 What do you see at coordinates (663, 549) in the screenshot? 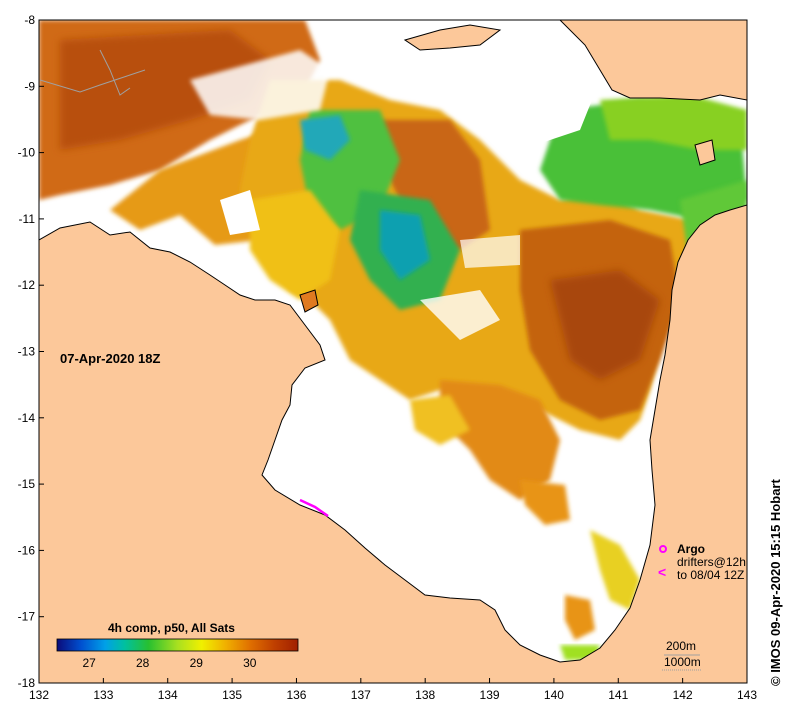
I see `argo-symbol-icon` at bounding box center [663, 549].